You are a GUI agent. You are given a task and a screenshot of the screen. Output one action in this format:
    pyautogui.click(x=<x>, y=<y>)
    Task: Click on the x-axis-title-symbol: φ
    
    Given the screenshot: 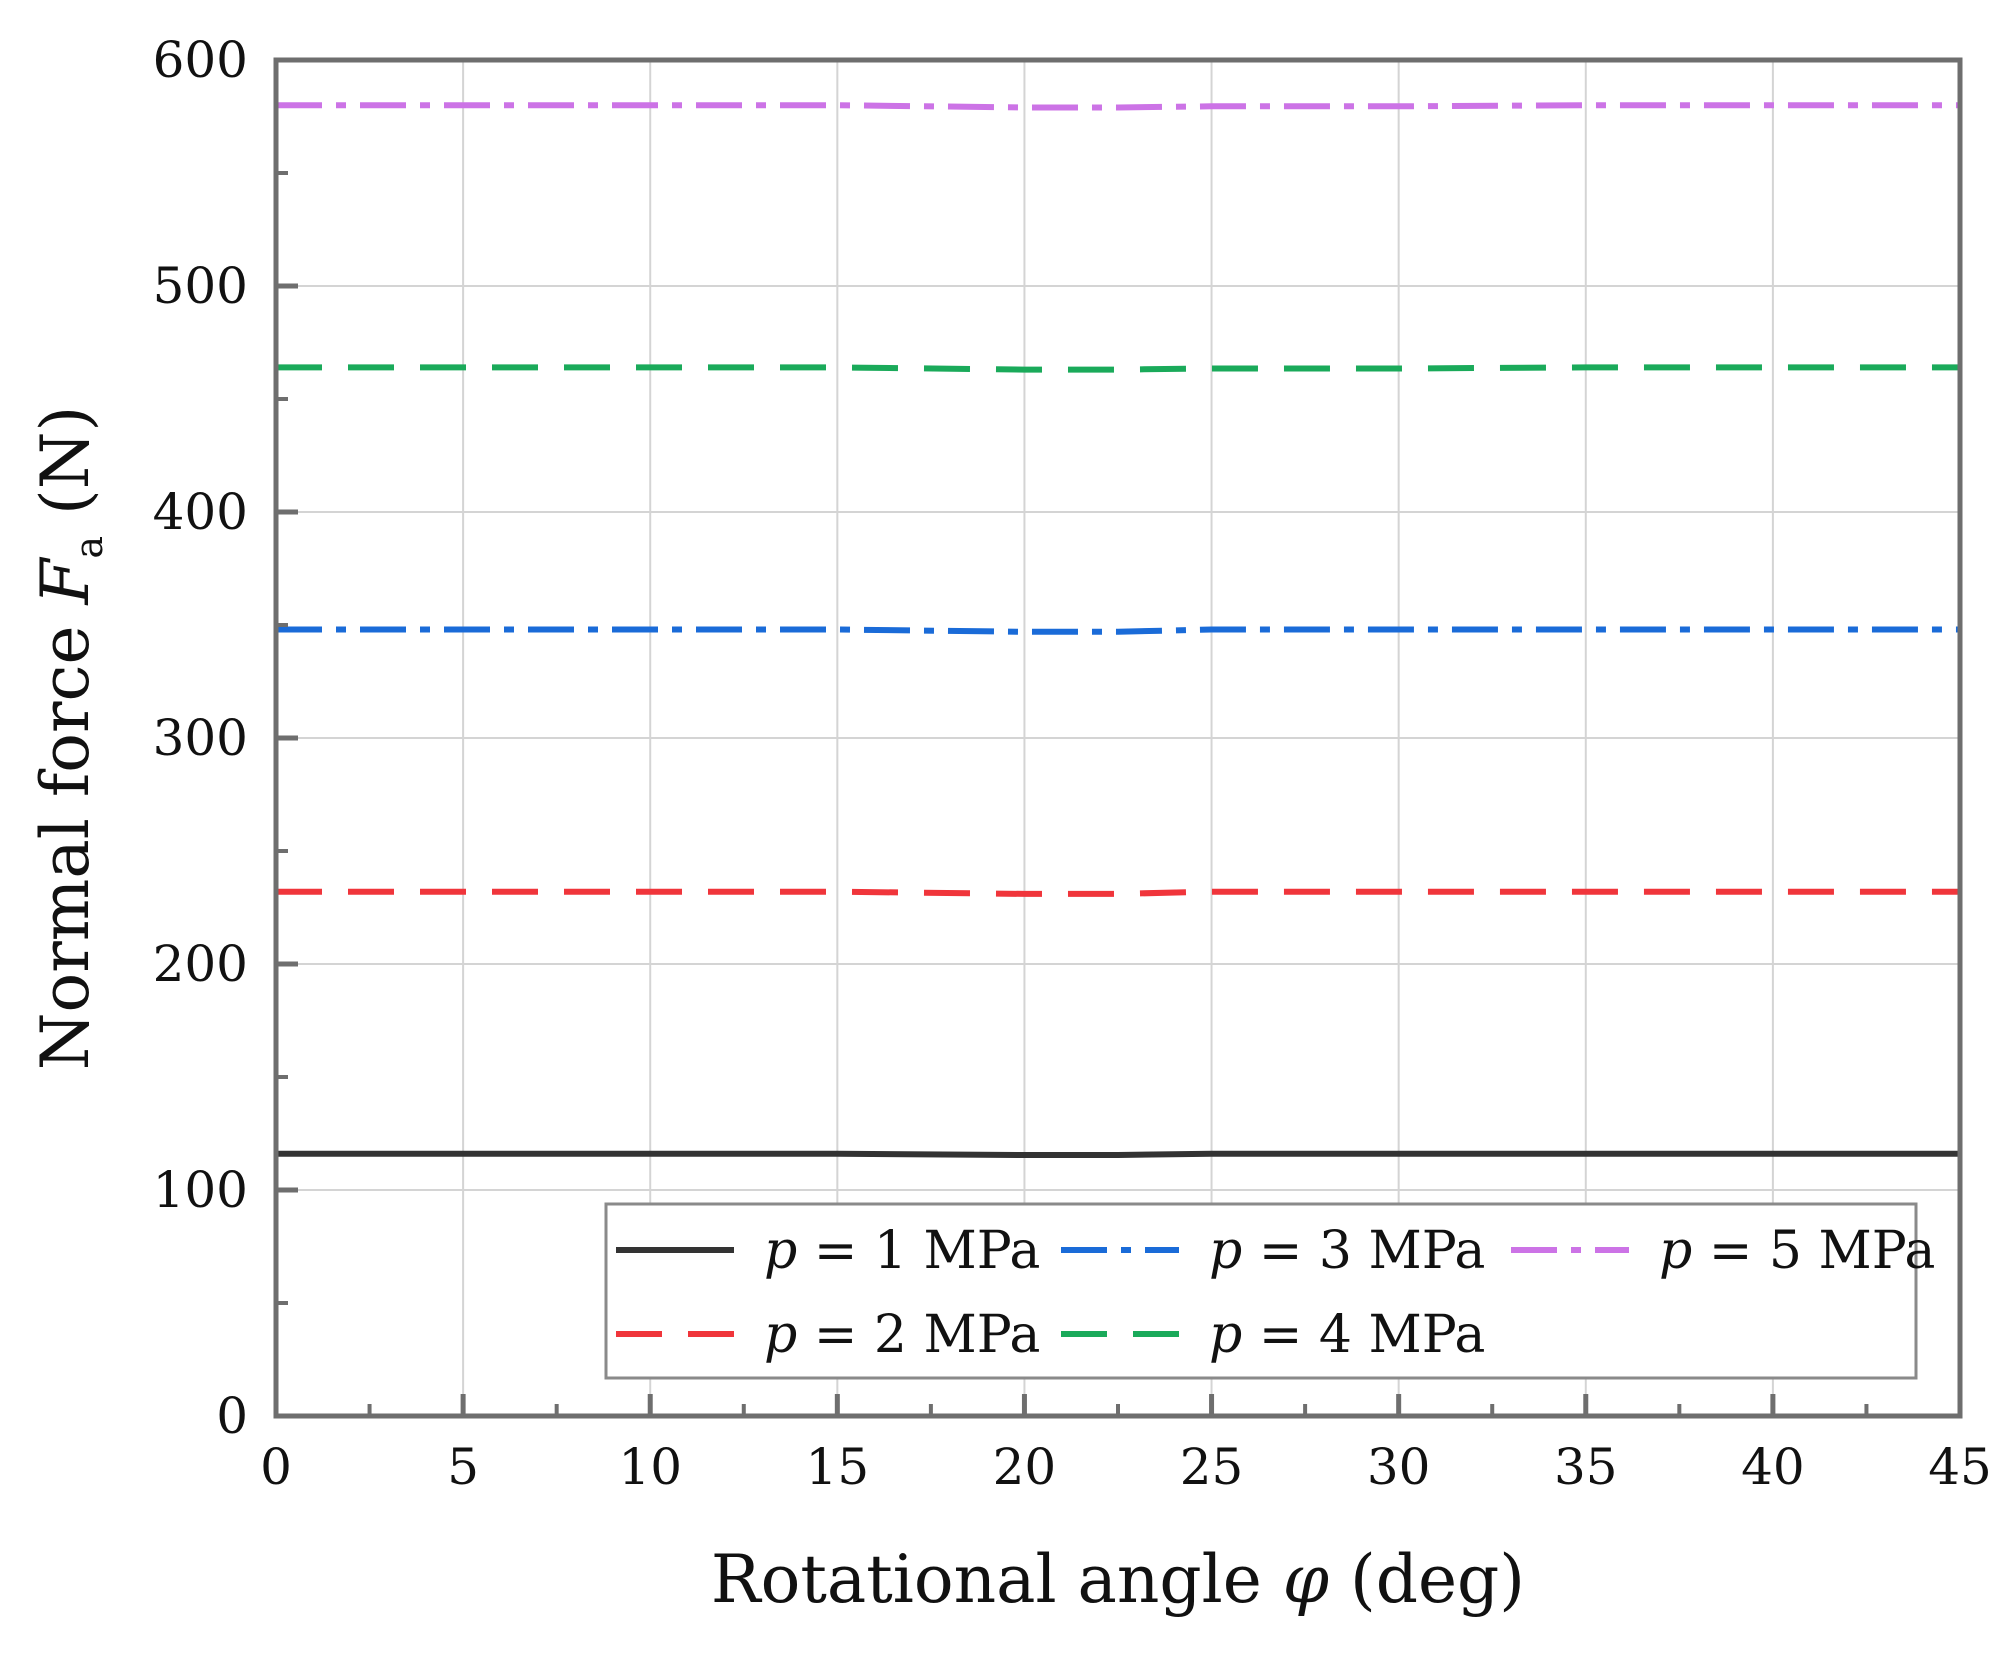 What is the action you would take?
    pyautogui.click(x=1306, y=1579)
    